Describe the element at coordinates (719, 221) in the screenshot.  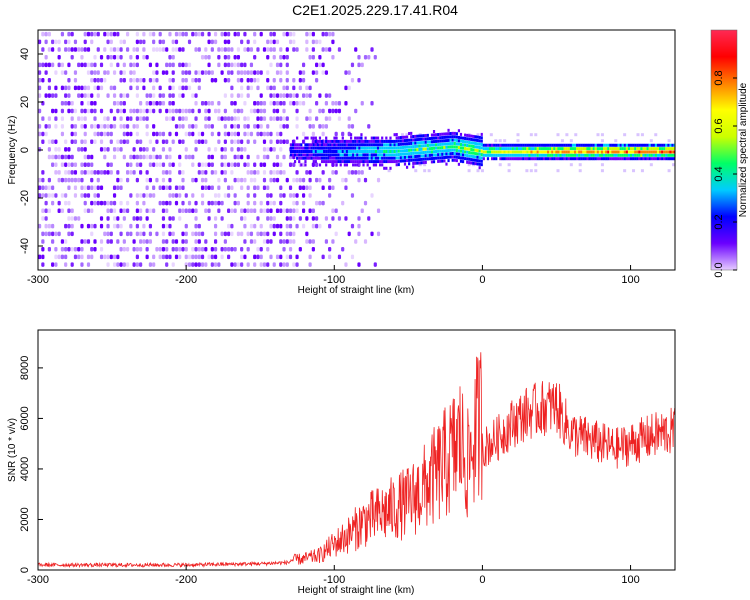
I see `colorbar-tick-label: 0.2` at that location.